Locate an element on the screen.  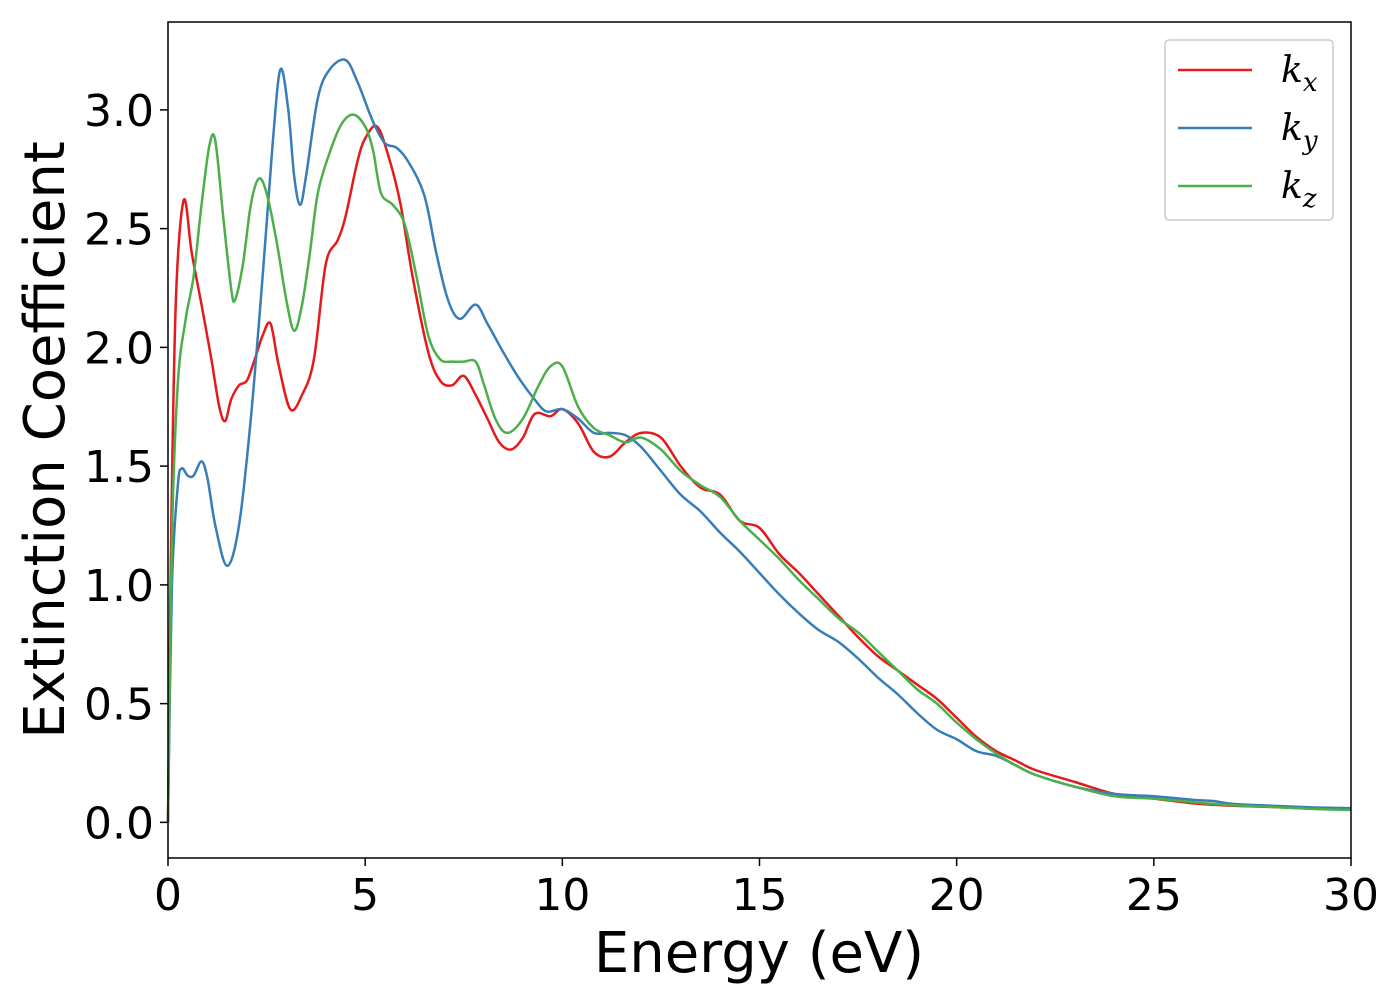
legend-label-subscript: x is located at coordinates (1310, 83).